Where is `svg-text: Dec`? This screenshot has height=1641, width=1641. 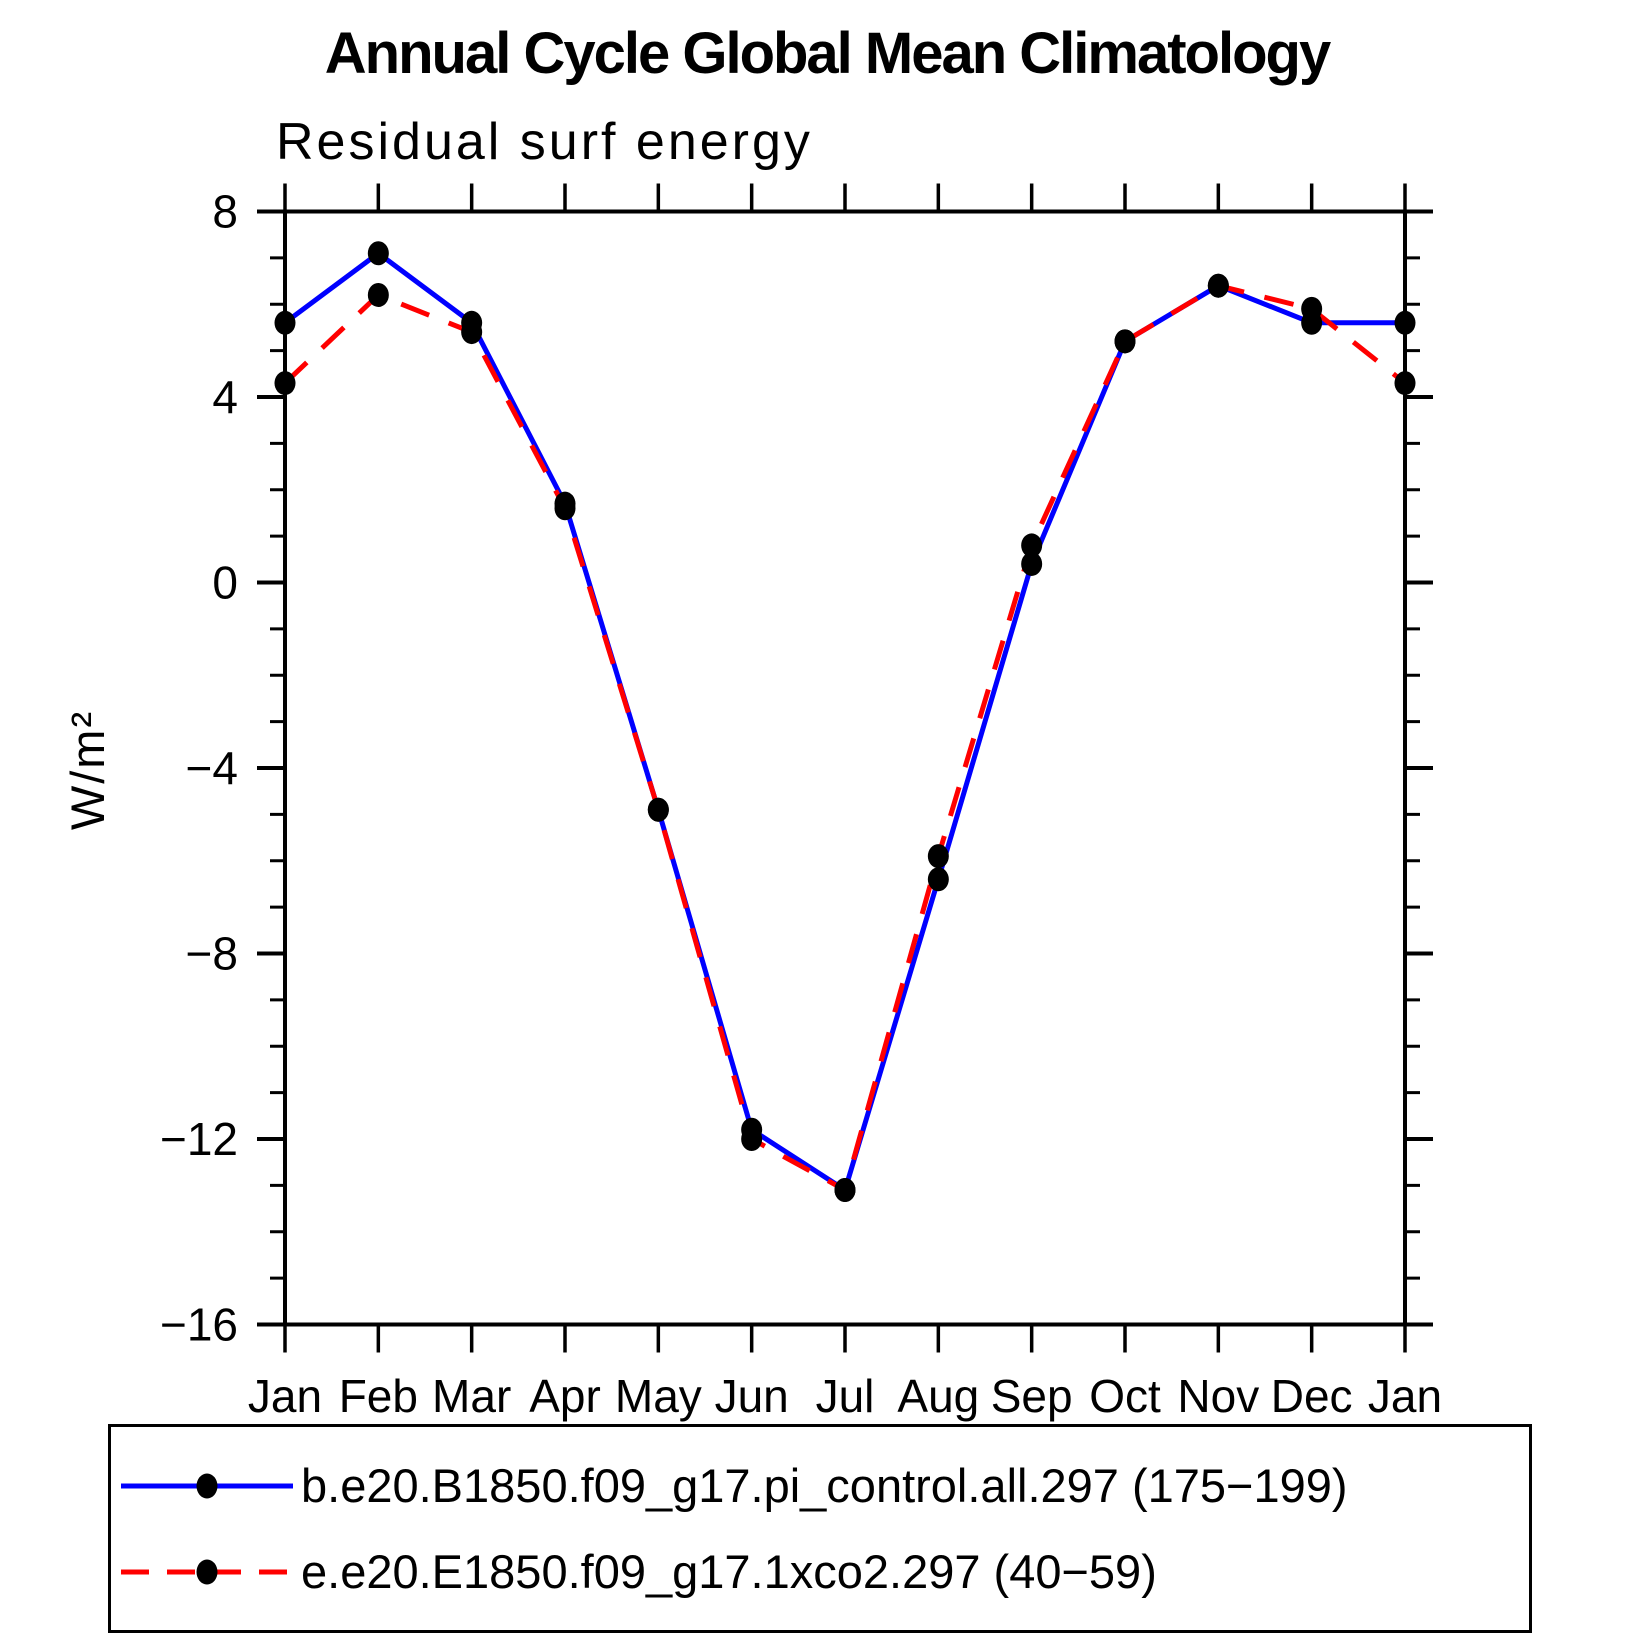 svg-text: Dec is located at coordinates (1312, 1396).